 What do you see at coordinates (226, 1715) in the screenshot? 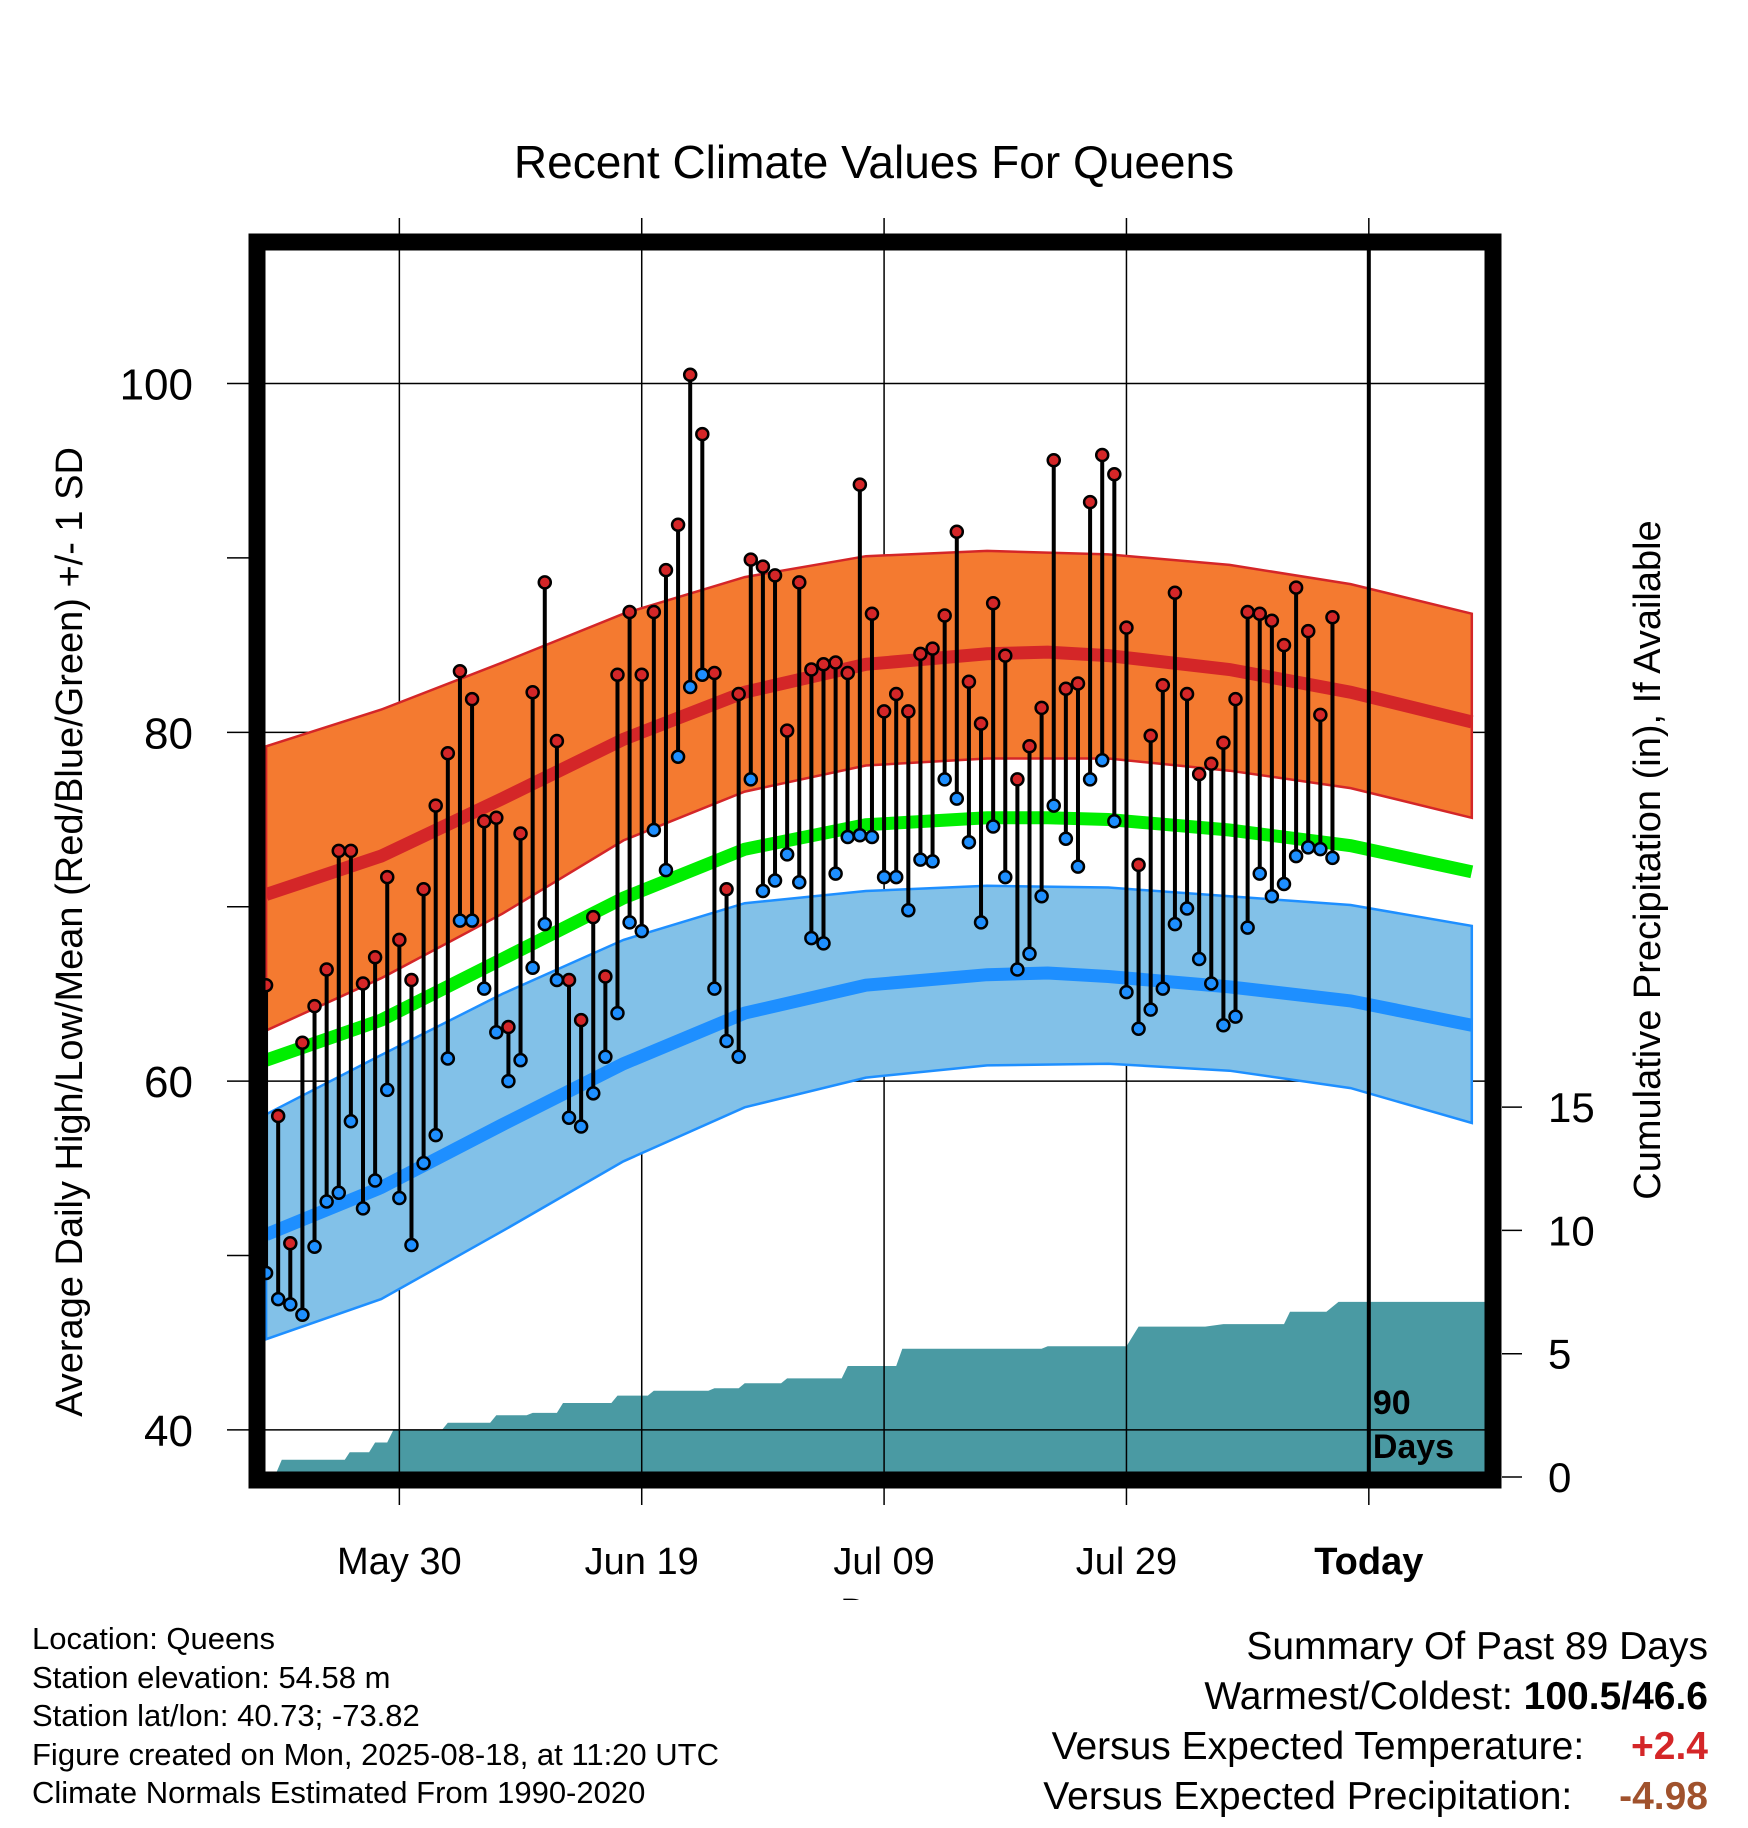
I see `info-latlon: Station lat/lon: 40.73; -73.82` at bounding box center [226, 1715].